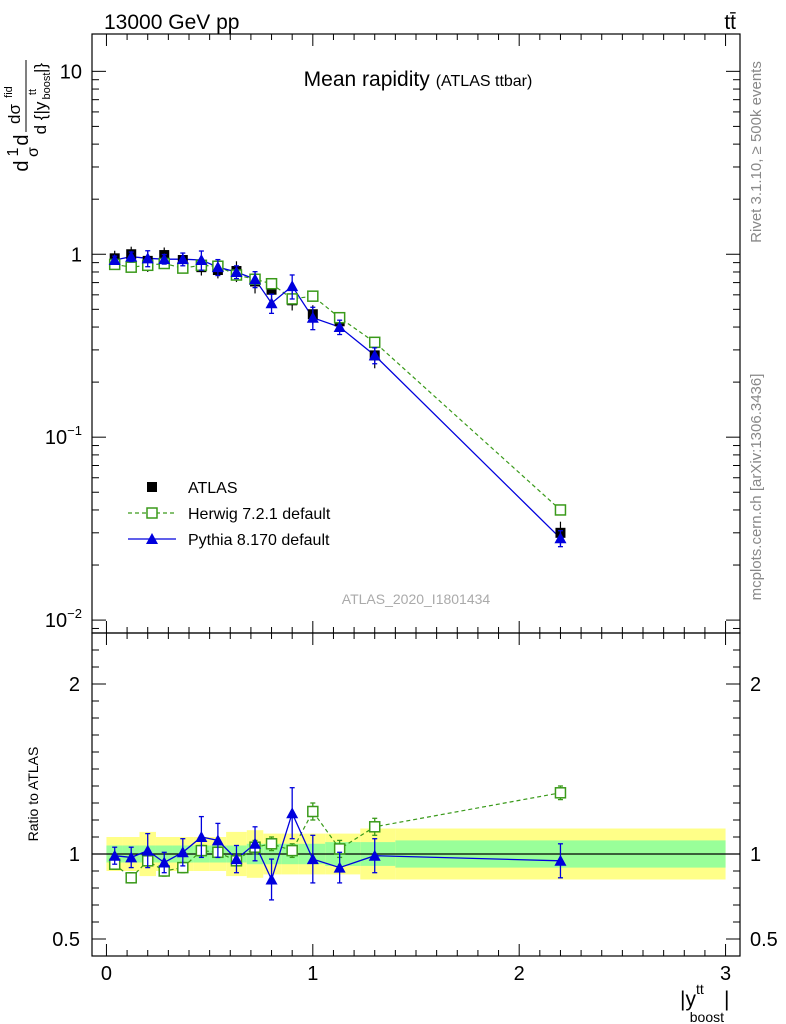 The height and width of the screenshot is (1024, 786). What do you see at coordinates (484, 81) in the screenshot?
I see `plot-title-sub: (ATLAS ttbar)` at bounding box center [484, 81].